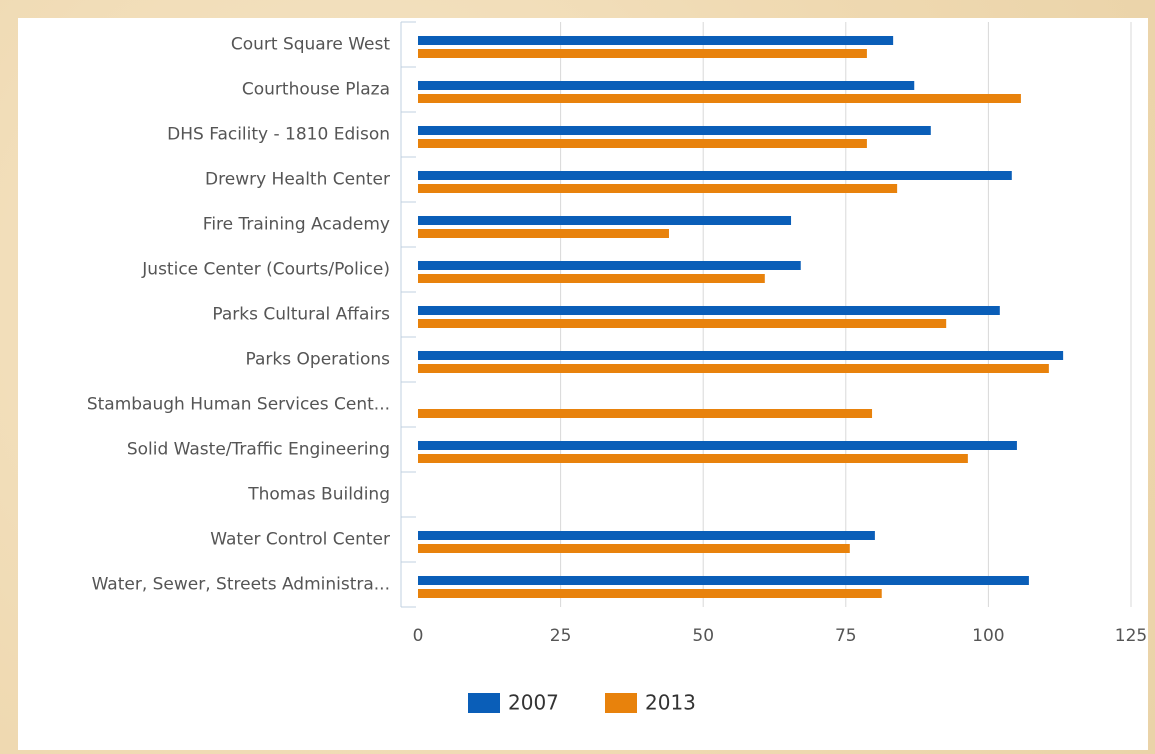 The height and width of the screenshot is (754, 1155). What do you see at coordinates (1131, 636) in the screenshot?
I see `x-tick-label: 125` at bounding box center [1131, 636].